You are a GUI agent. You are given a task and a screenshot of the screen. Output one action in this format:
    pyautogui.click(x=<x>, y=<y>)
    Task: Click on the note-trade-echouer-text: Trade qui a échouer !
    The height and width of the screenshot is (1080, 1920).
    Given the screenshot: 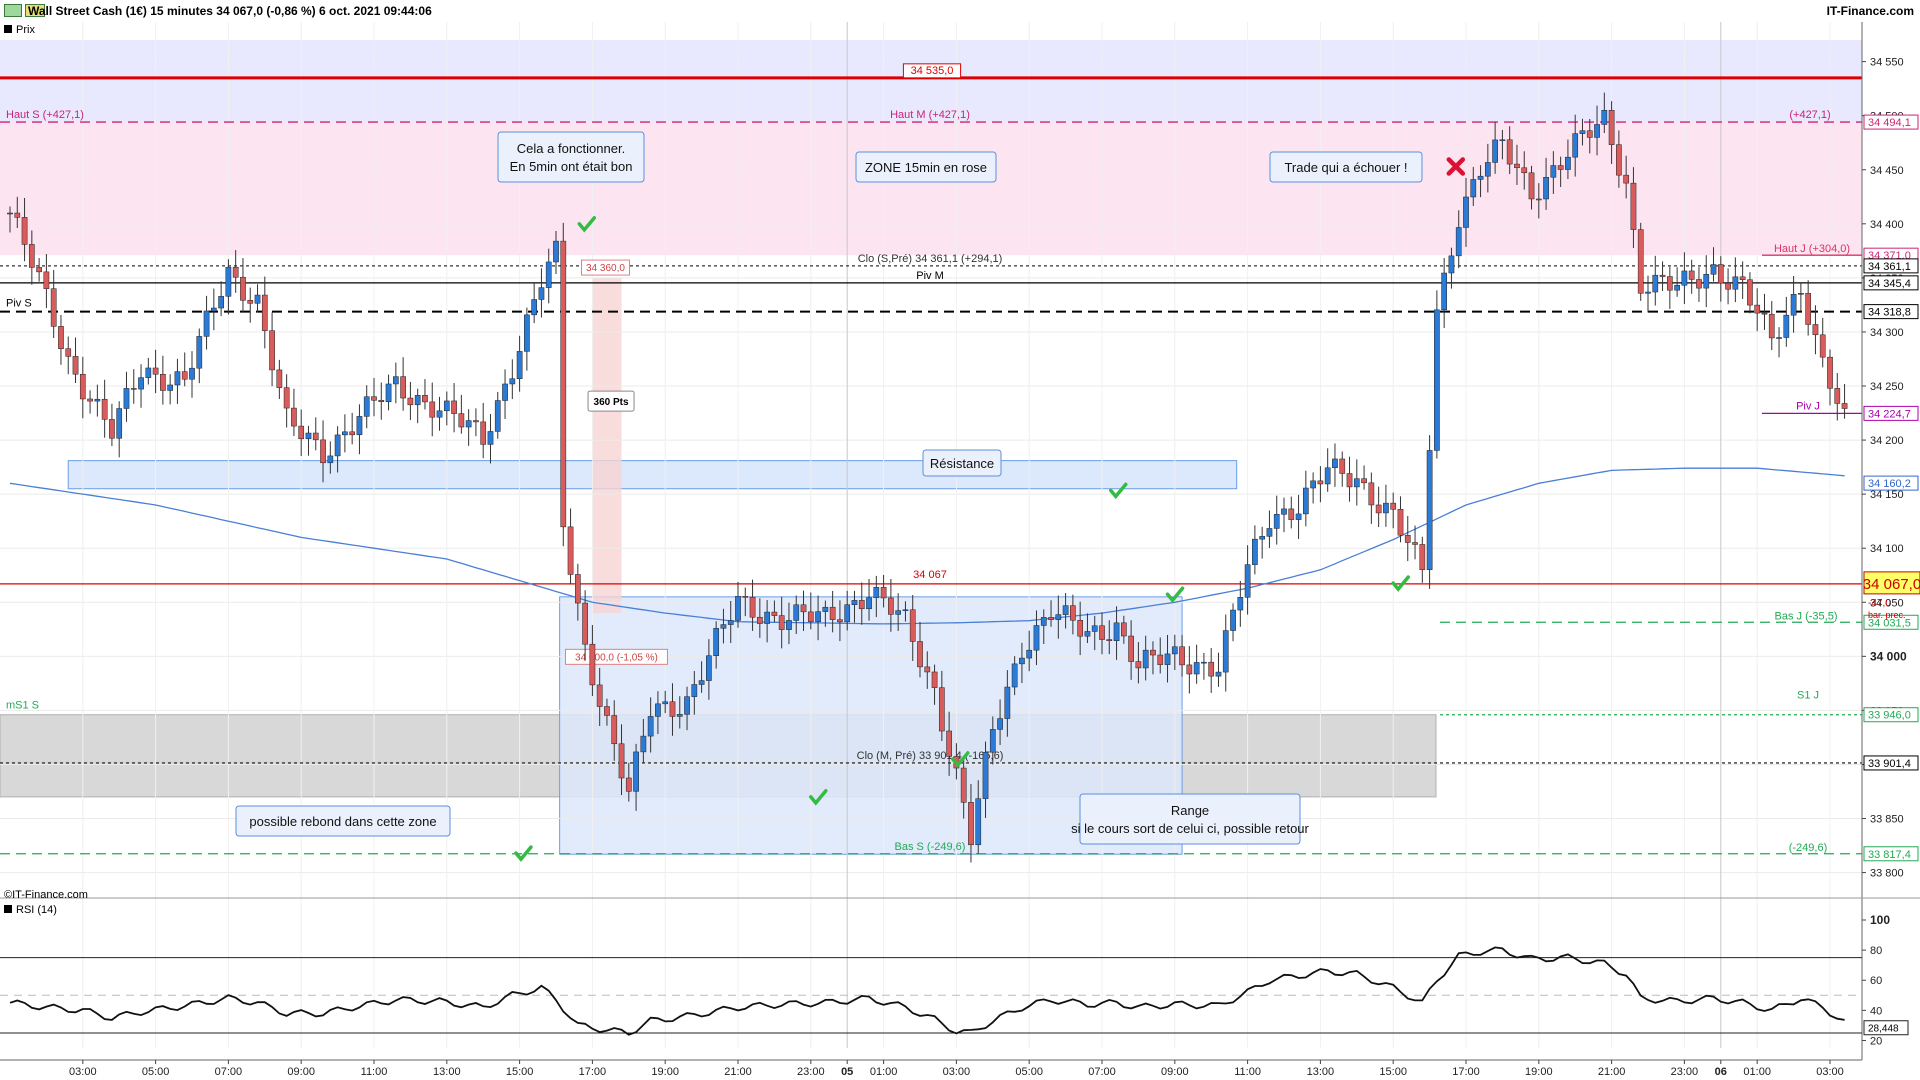 What is the action you would take?
    pyautogui.click(x=1345, y=167)
    